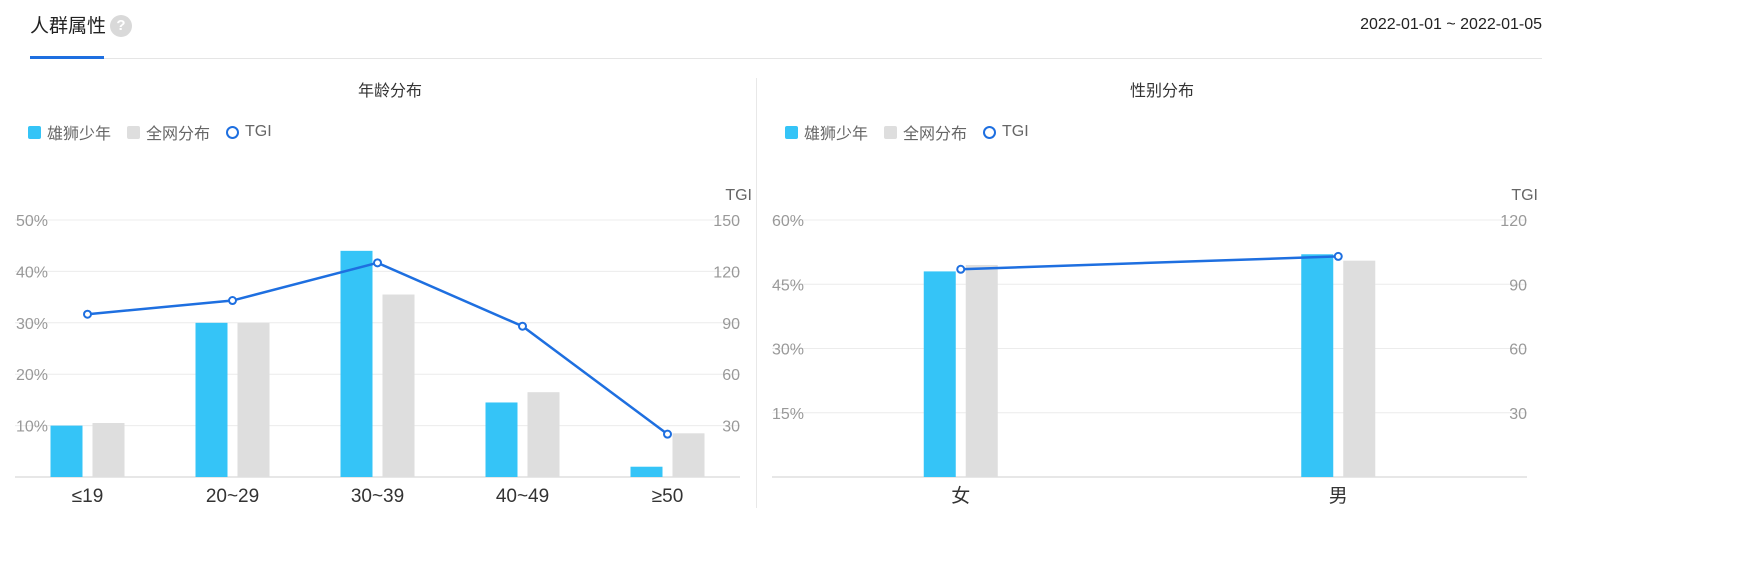  Describe the element at coordinates (121, 26) in the screenshot. I see `help-icon: ?` at that location.